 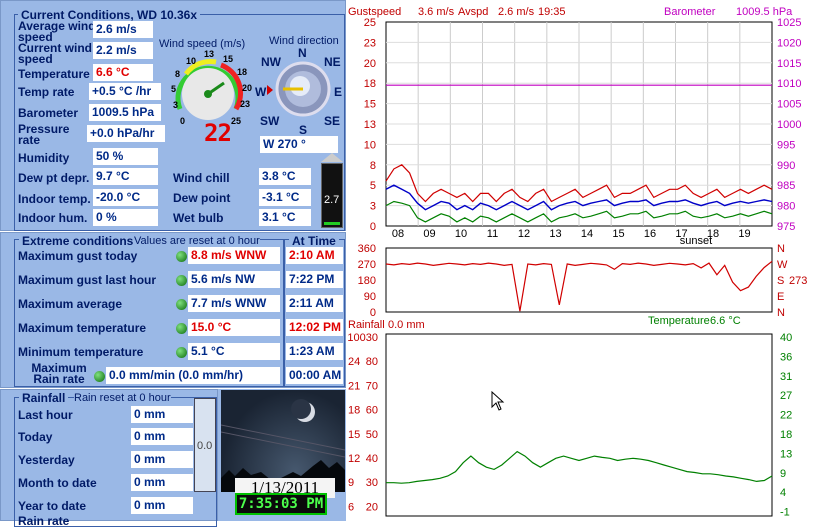 What do you see at coordinates (406, 325) in the screenshot?
I see `rainfall-legend-value: 0.0 mm` at bounding box center [406, 325].